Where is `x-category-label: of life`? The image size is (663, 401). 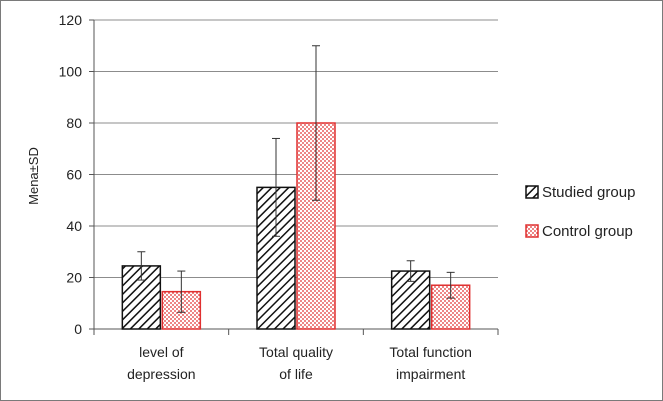 x-category-label: of life is located at coordinates (296, 374).